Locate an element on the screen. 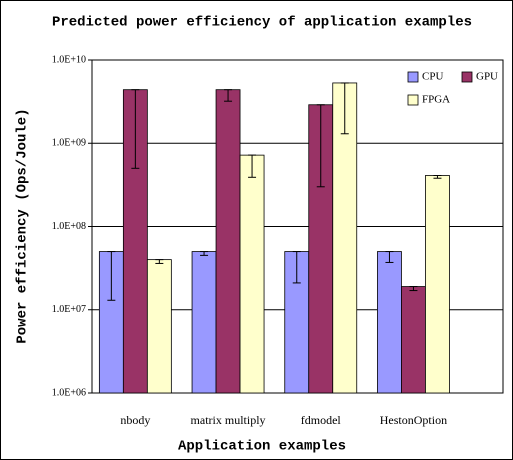 The image size is (513, 460). x-axis-label: Application examples is located at coordinates (262, 447).